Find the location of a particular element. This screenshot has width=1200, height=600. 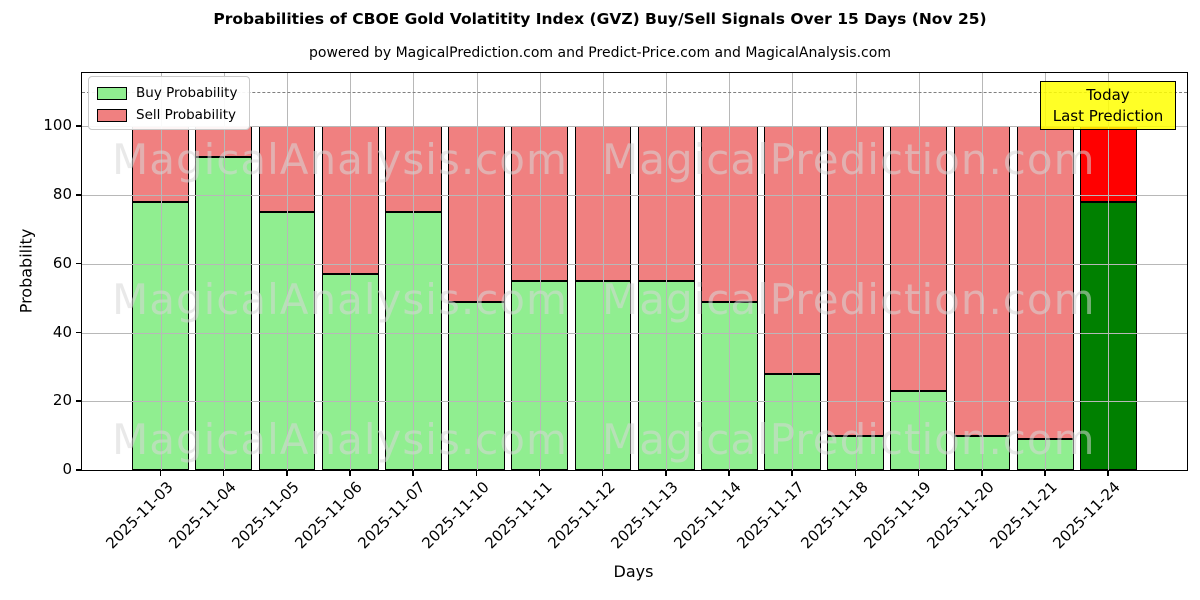

x-tick-label: 2025-11-06 is located at coordinates (328, 515).